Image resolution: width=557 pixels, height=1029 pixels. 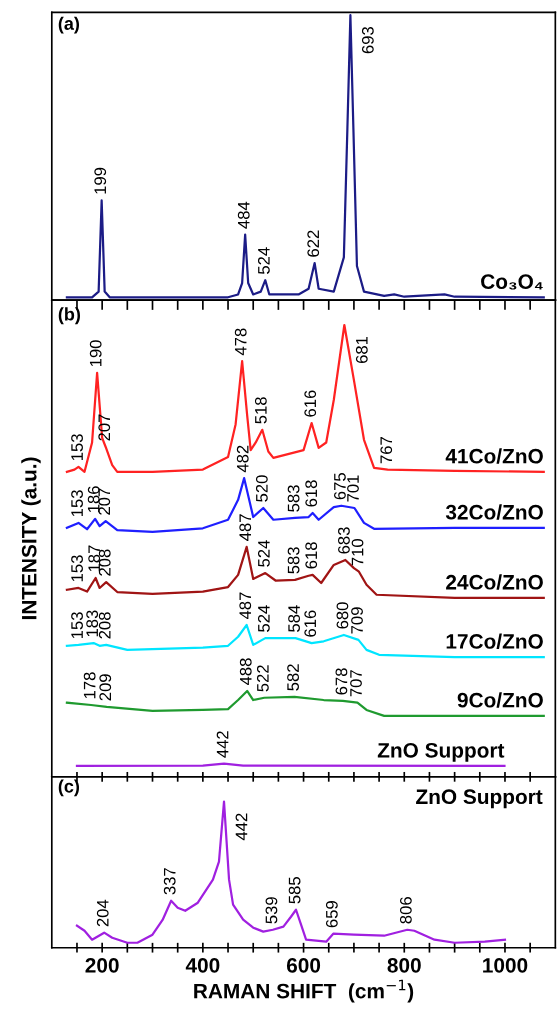 I want to click on annotation: 585, so click(x=294, y=890).